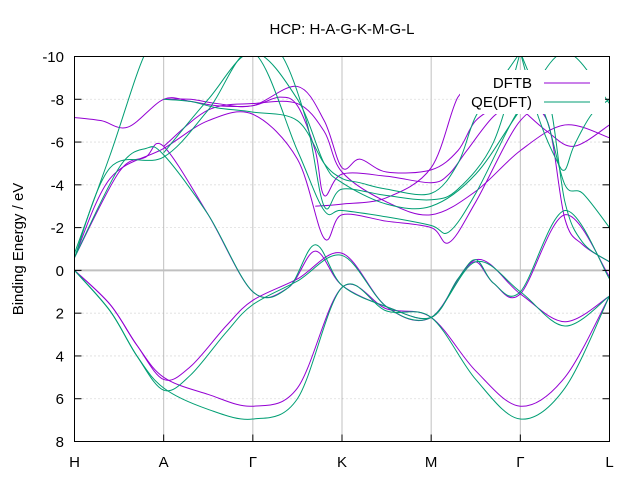 Image resolution: width=640 pixels, height=480 pixels. What do you see at coordinates (57, 100) in the screenshot?
I see `y-tick-label: -8` at bounding box center [57, 100].